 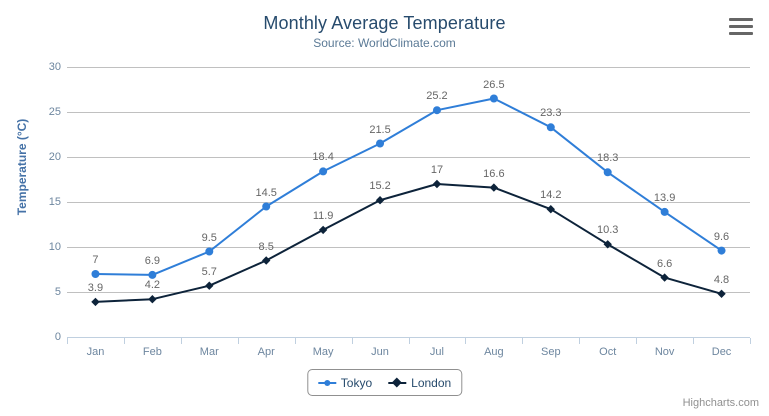 What do you see at coordinates (209, 271) in the screenshot?
I see `data-point-label: 5.7` at bounding box center [209, 271].